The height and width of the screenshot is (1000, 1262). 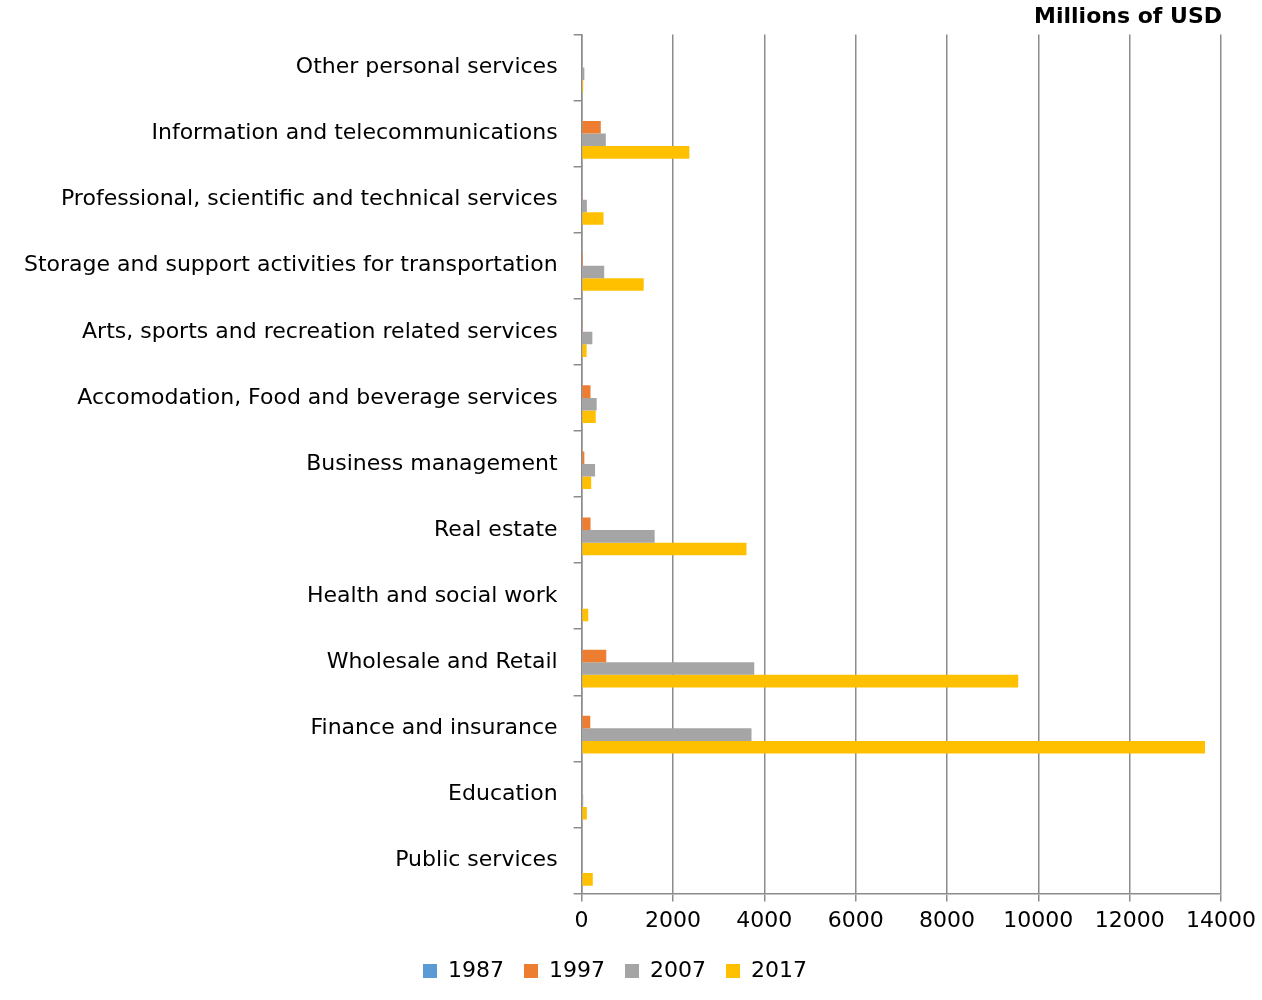 I want to click on y-tick-label: Professional, scientific and technical services, so click(x=309, y=198).